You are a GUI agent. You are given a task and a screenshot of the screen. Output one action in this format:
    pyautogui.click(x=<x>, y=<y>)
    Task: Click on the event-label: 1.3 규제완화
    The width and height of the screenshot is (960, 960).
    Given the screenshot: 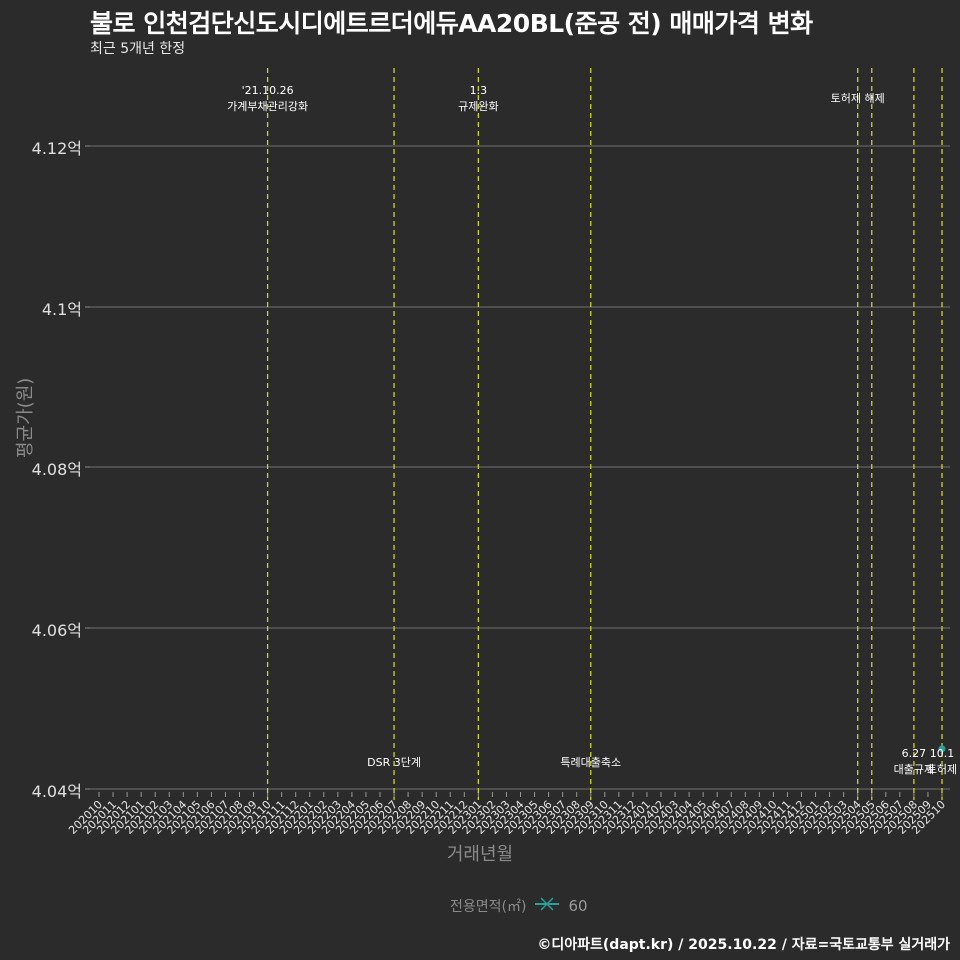 What is the action you would take?
    pyautogui.click(x=478, y=98)
    